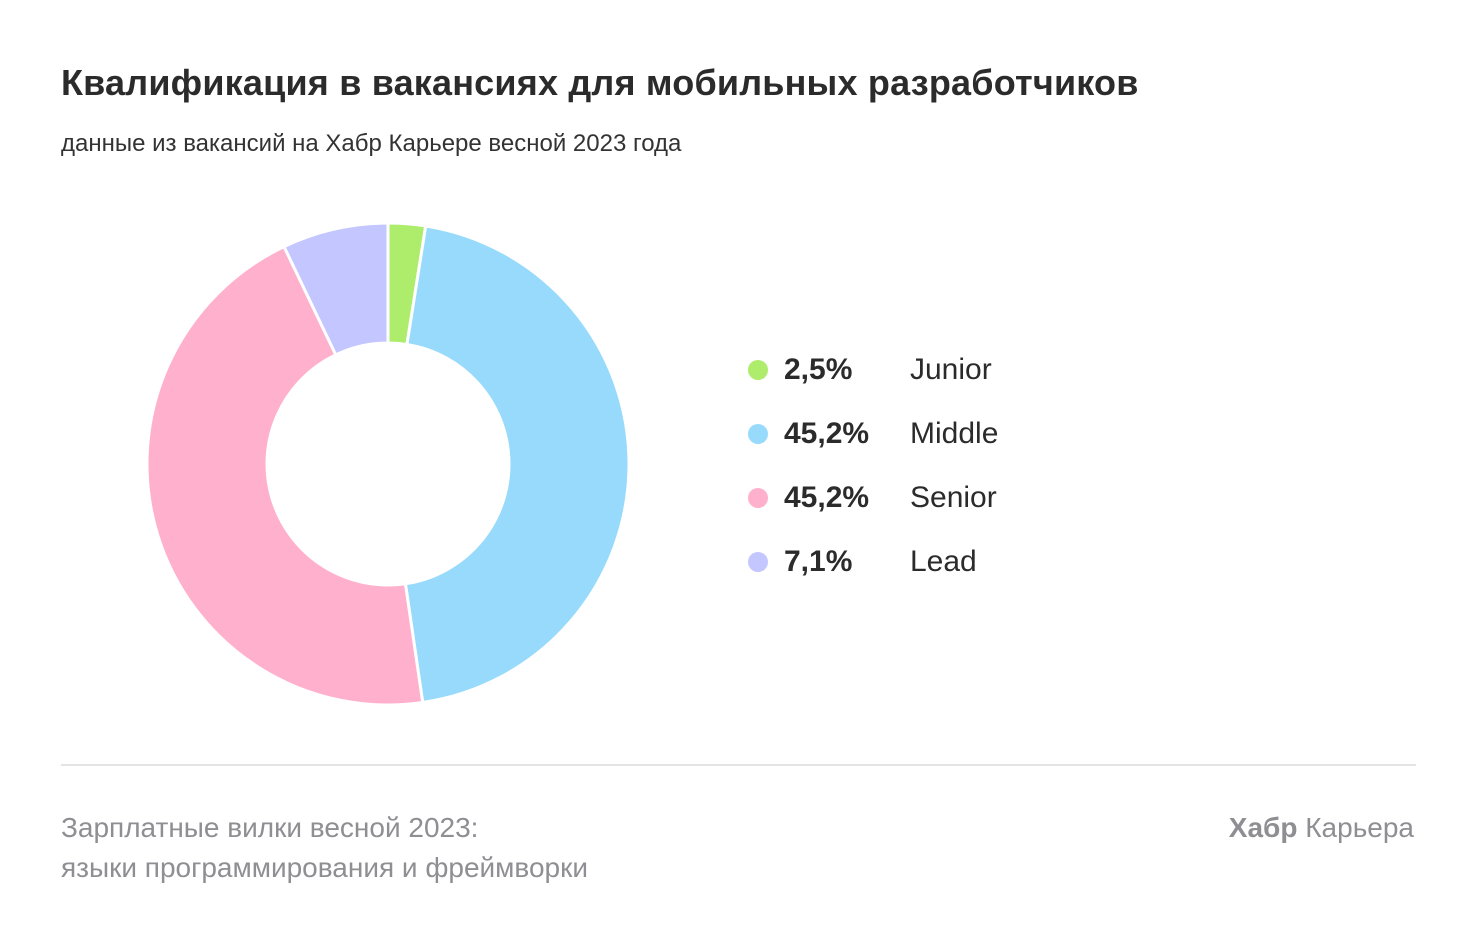 This screenshot has height=944, width=1476. I want to click on footer-caption-line2: языки программирования и фреймворки, so click(325, 867).